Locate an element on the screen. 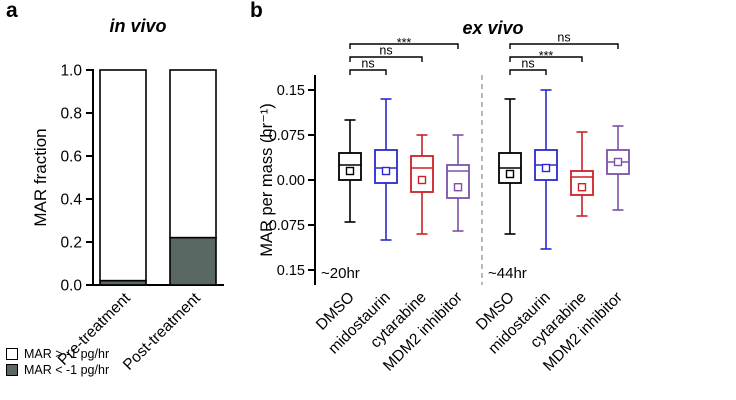  legend-swatch-gray is located at coordinates (12, 370).